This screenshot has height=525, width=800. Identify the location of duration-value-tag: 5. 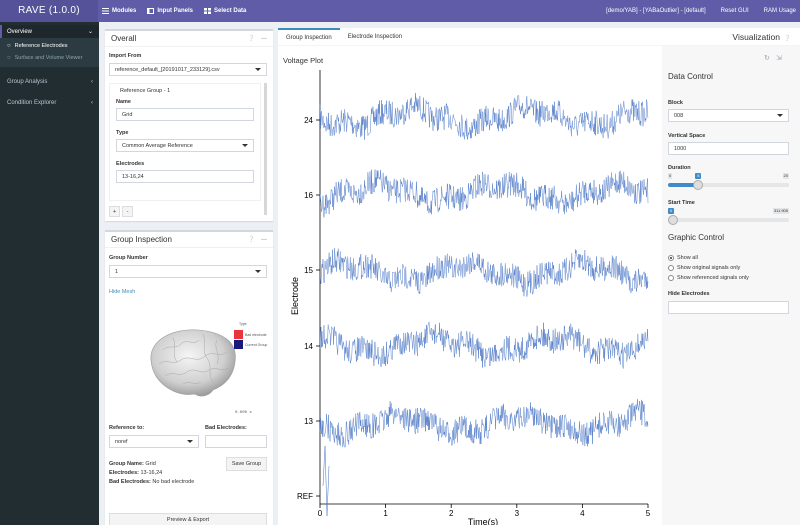
(698, 176).